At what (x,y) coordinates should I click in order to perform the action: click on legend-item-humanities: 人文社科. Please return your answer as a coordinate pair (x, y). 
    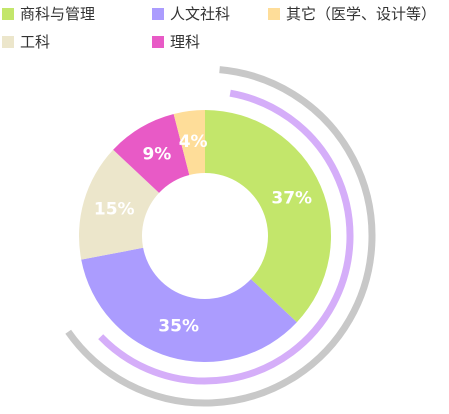
    Looking at the image, I should click on (191, 13).